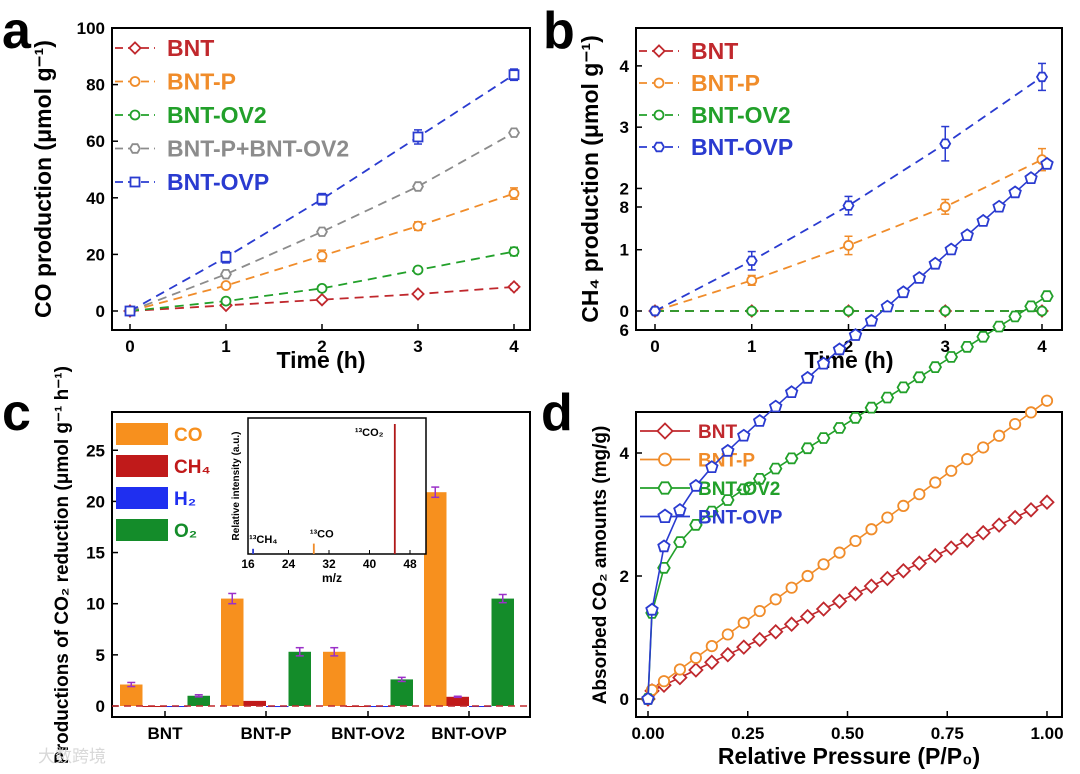 This screenshot has width=1080, height=774. Describe the element at coordinates (369, 433) in the screenshot. I see `inset-peak-label: ¹³CO₂` at that location.